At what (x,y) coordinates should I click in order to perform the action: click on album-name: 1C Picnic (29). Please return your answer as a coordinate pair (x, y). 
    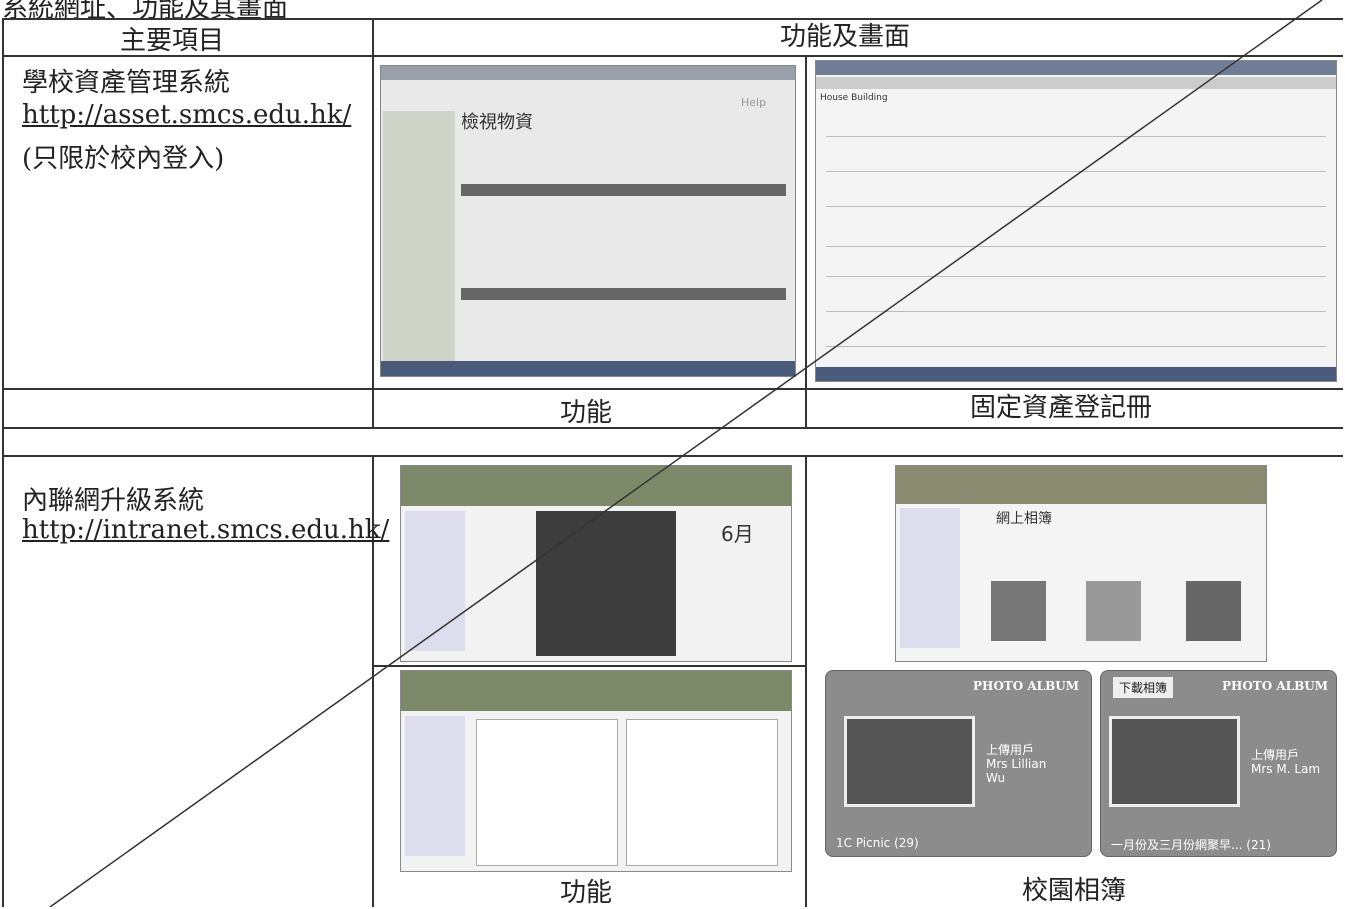
    Looking at the image, I should click on (877, 843).